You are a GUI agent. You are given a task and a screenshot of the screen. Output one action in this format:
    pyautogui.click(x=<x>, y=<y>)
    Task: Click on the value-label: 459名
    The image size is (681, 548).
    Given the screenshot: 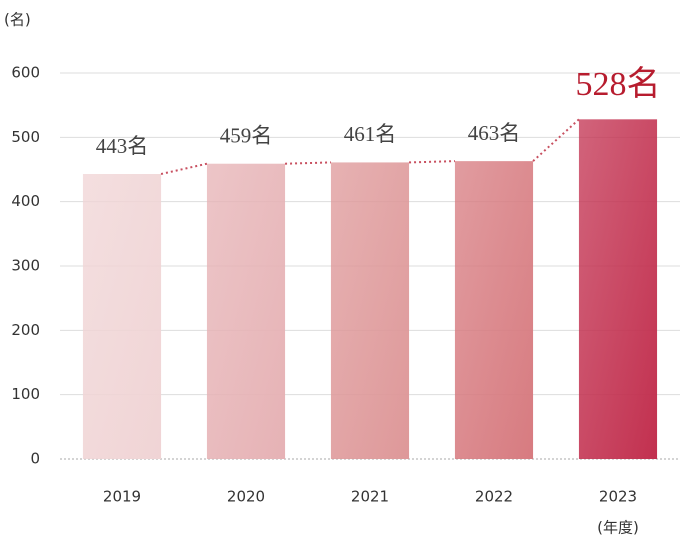 What is the action you would take?
    pyautogui.click(x=246, y=136)
    